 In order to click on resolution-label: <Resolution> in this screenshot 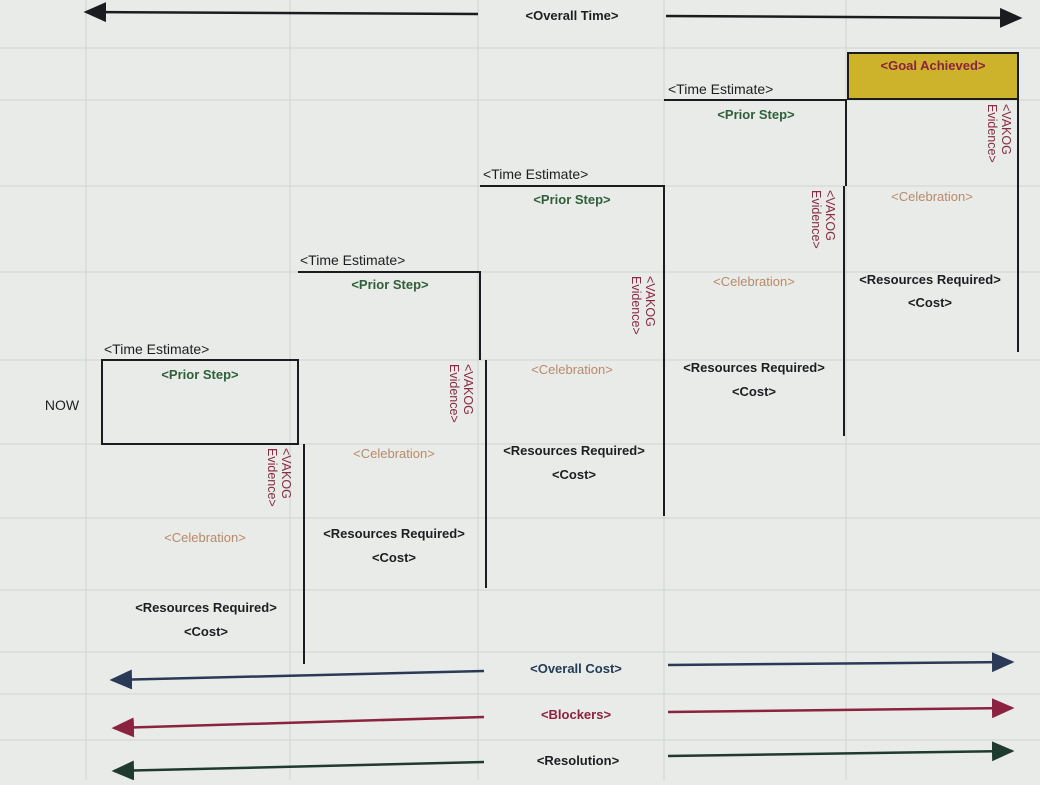, I will do `click(578, 760)`.